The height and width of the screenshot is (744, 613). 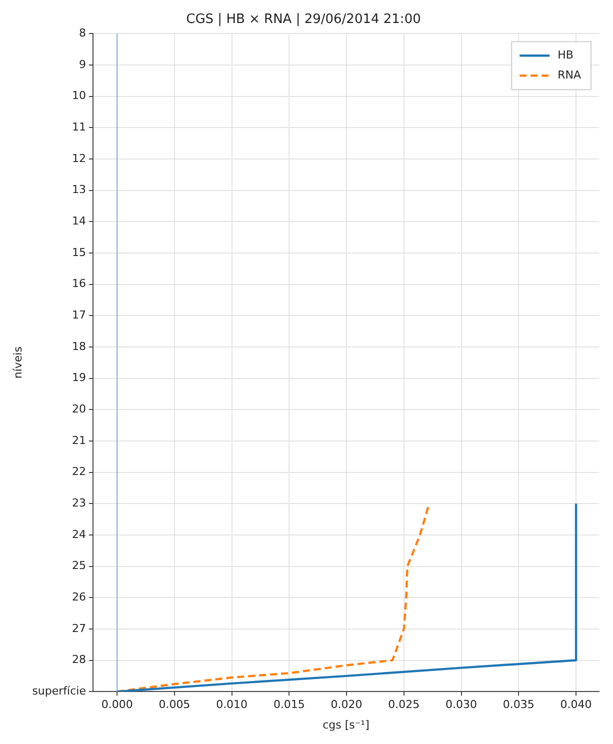 What do you see at coordinates (518, 705) in the screenshot?
I see `x-tick-label: 0.035` at bounding box center [518, 705].